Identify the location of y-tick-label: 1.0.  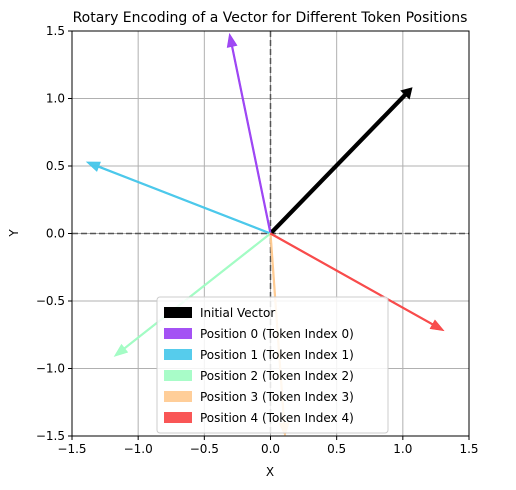
(55, 99).